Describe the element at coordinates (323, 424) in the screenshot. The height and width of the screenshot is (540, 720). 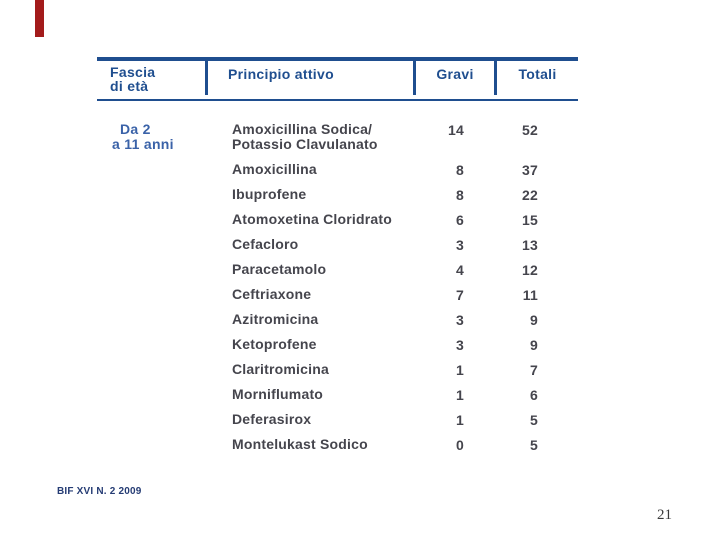
I see `cell-principio-attivo: Deferasirox` at that location.